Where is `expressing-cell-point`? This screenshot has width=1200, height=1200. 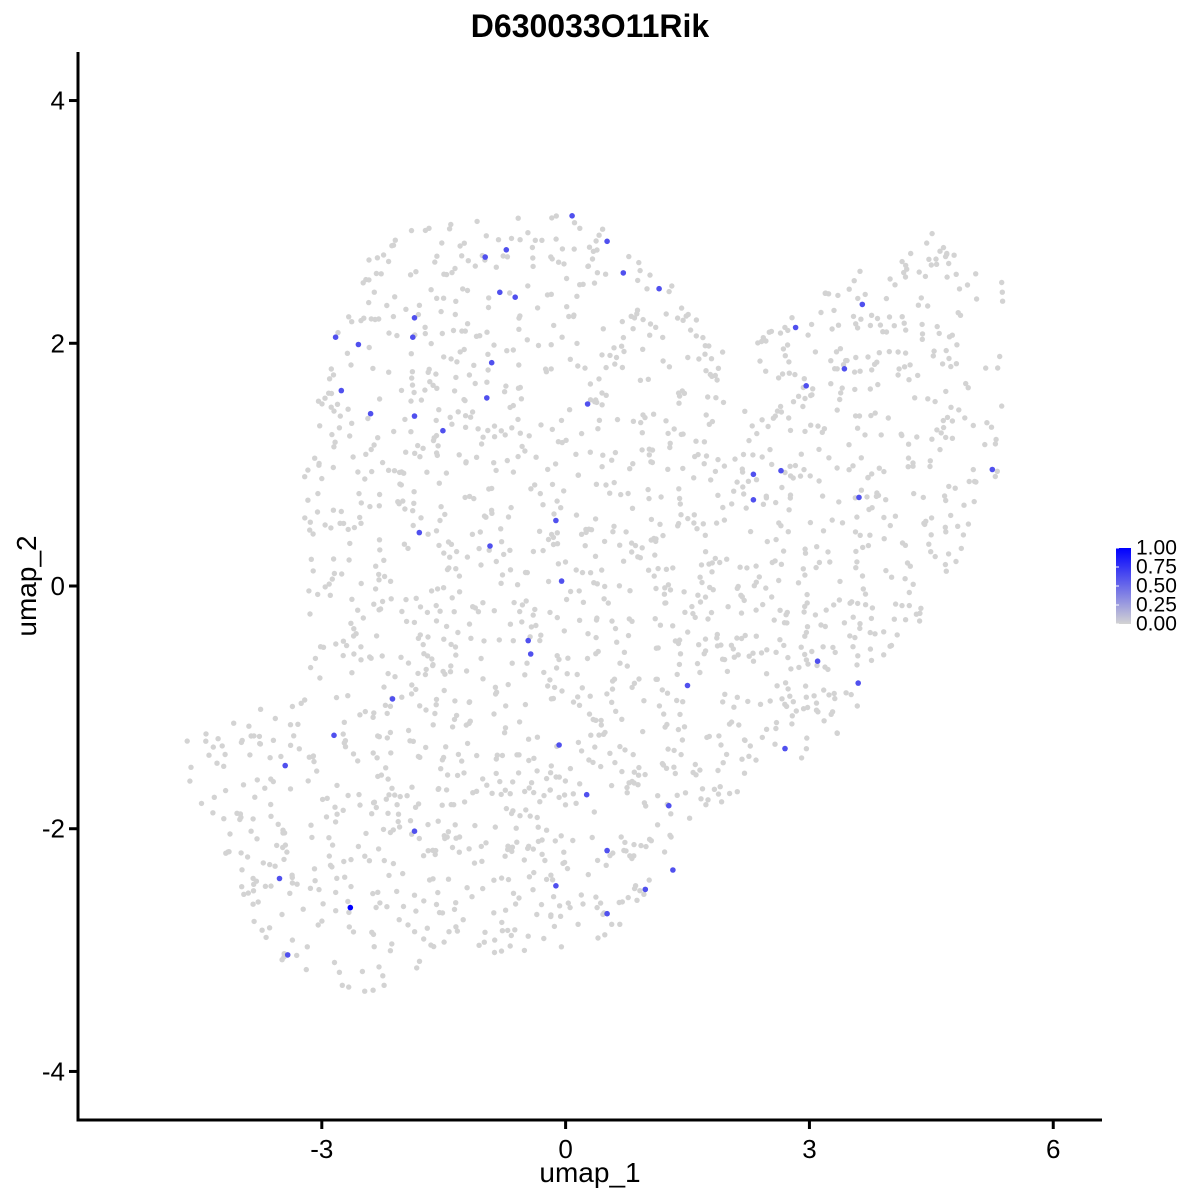
expressing-cell-point is located at coordinates (341, 390).